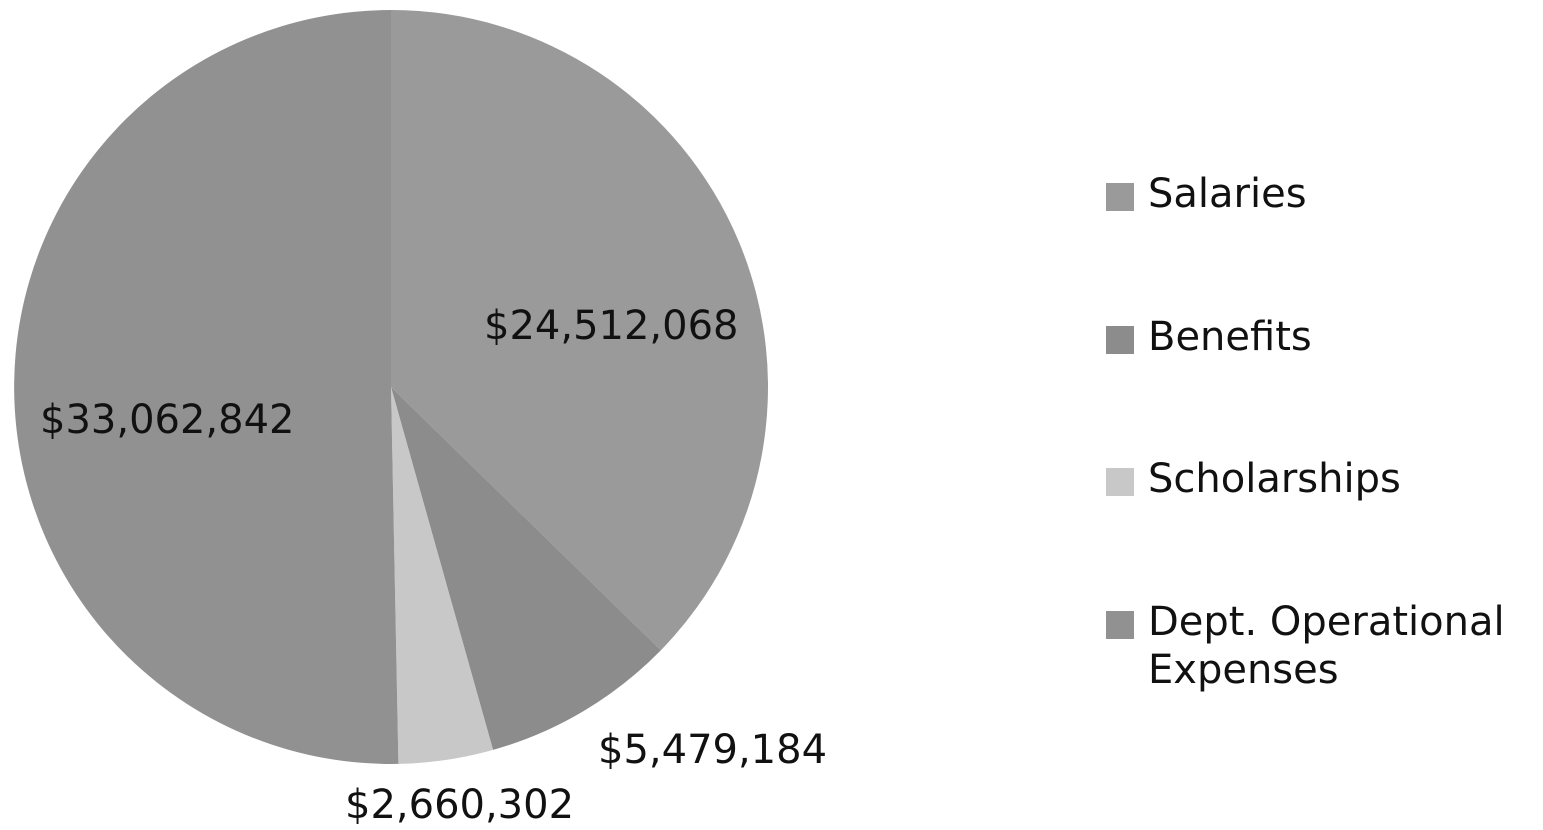  Describe the element at coordinates (1321, 194) in the screenshot. I see `legend-item-salaries: Salaries` at that location.